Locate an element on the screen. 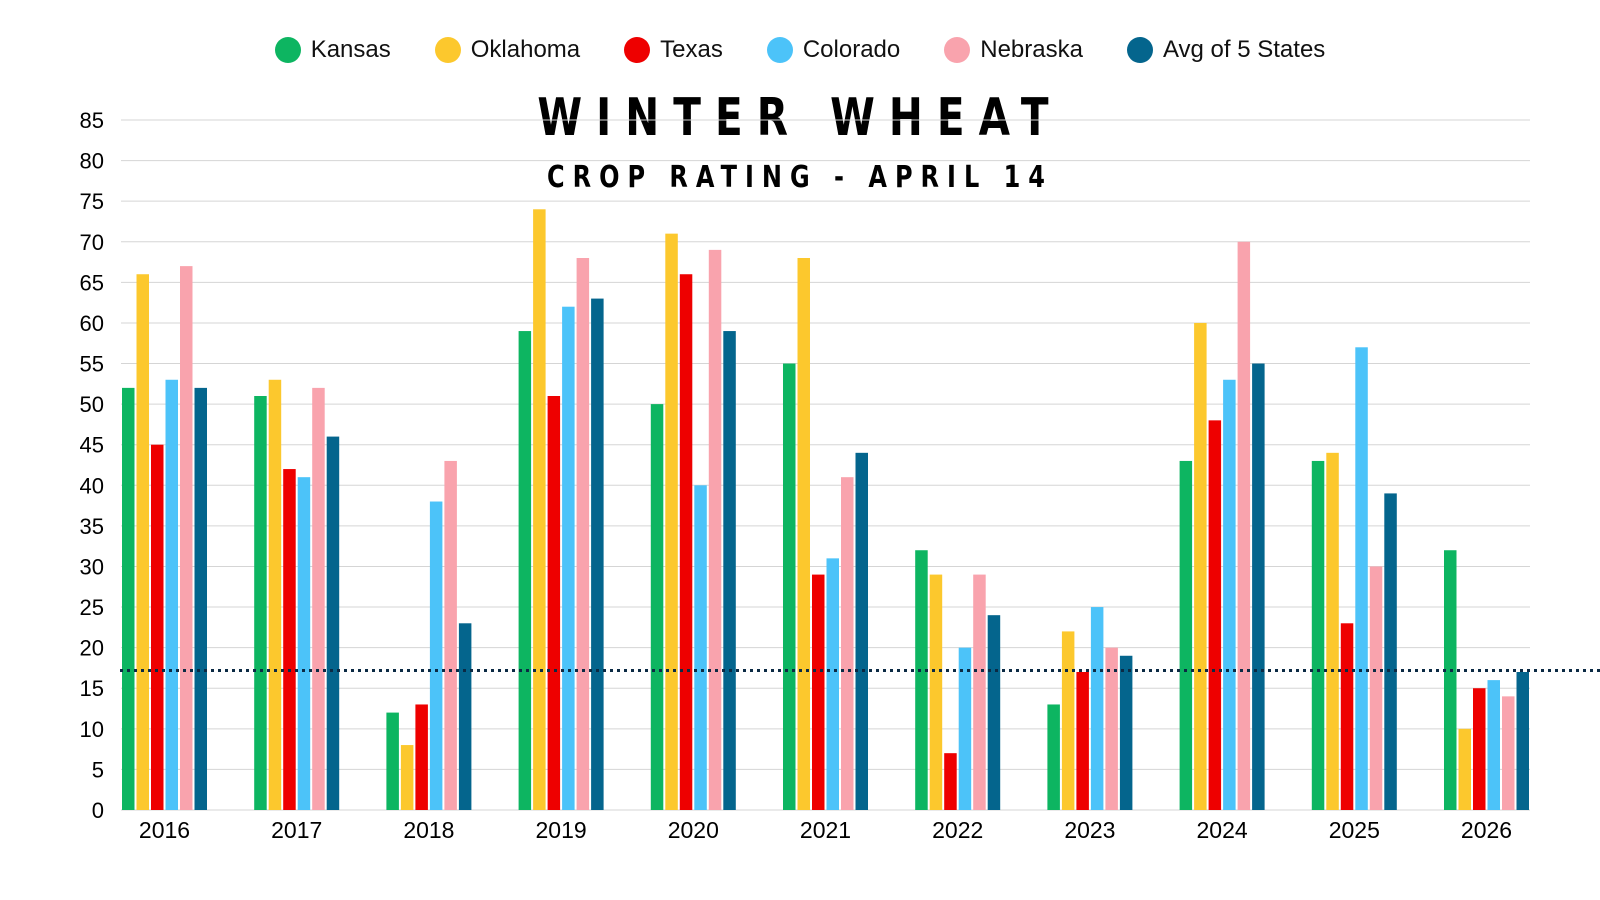  bar-kansas-2016 is located at coordinates (128, 598).